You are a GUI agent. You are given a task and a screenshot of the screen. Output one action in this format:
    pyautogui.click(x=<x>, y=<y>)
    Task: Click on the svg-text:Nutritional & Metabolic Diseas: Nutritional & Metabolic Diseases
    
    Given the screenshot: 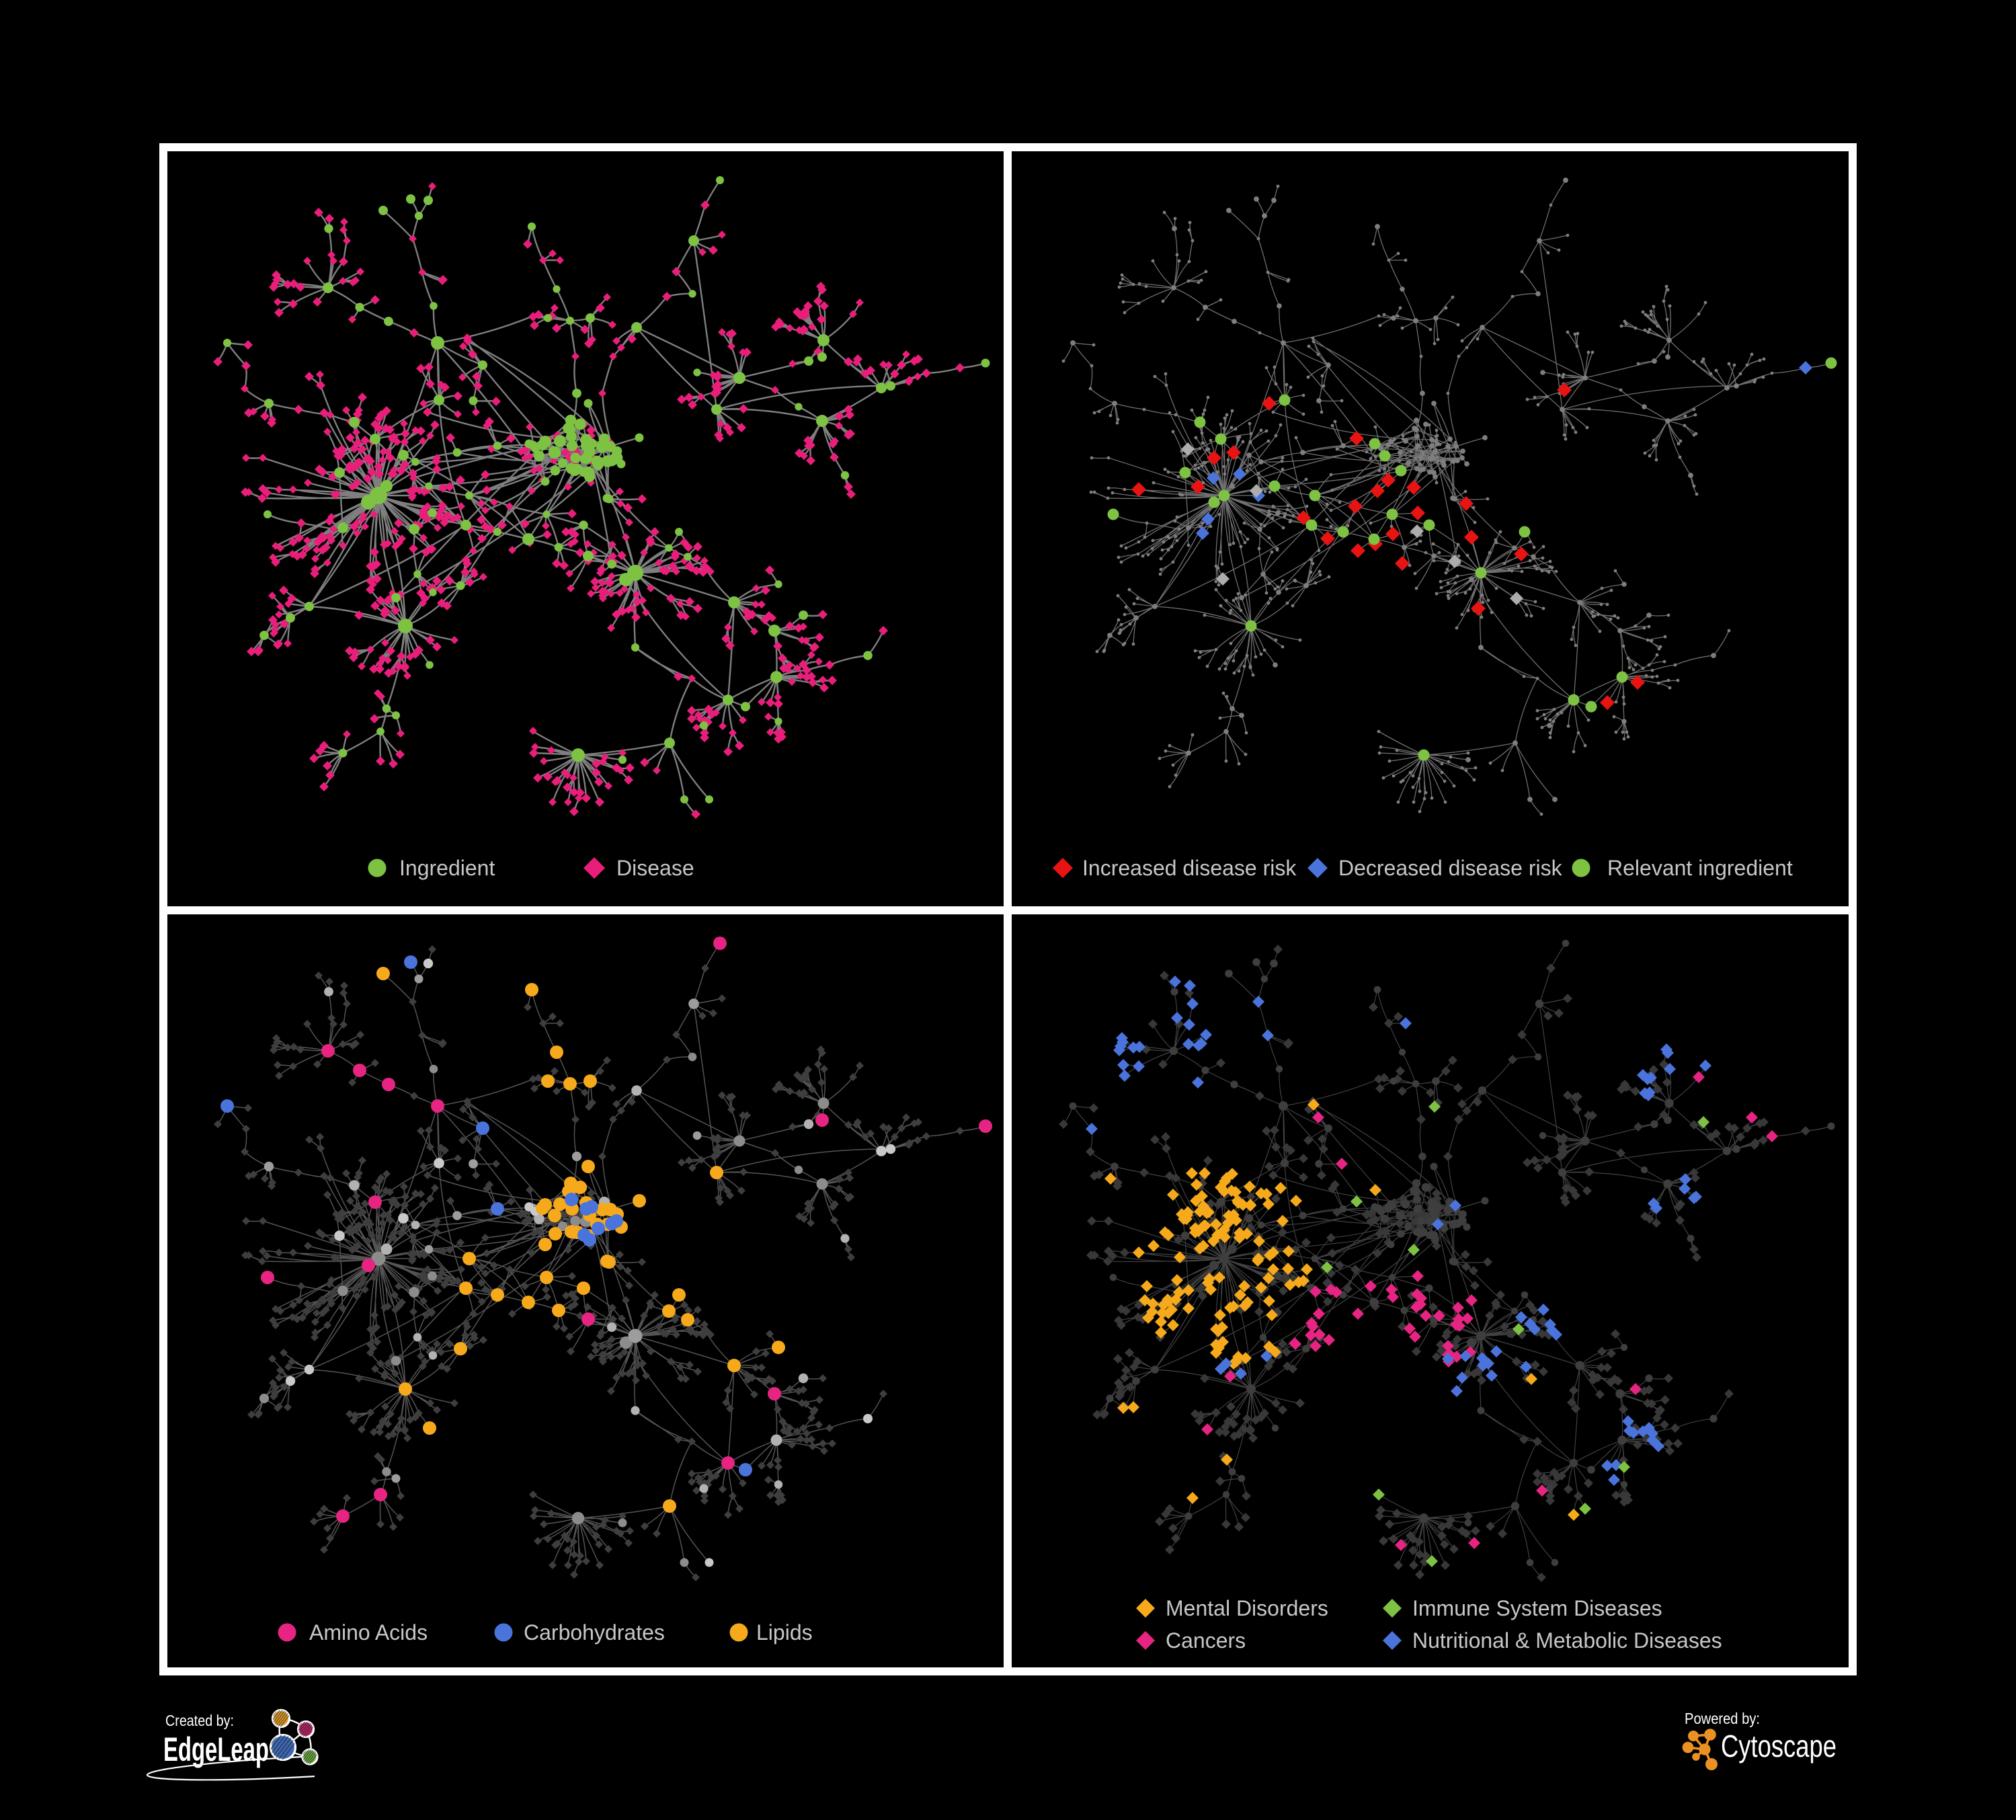 What is the action you would take?
    pyautogui.click(x=1567, y=1640)
    